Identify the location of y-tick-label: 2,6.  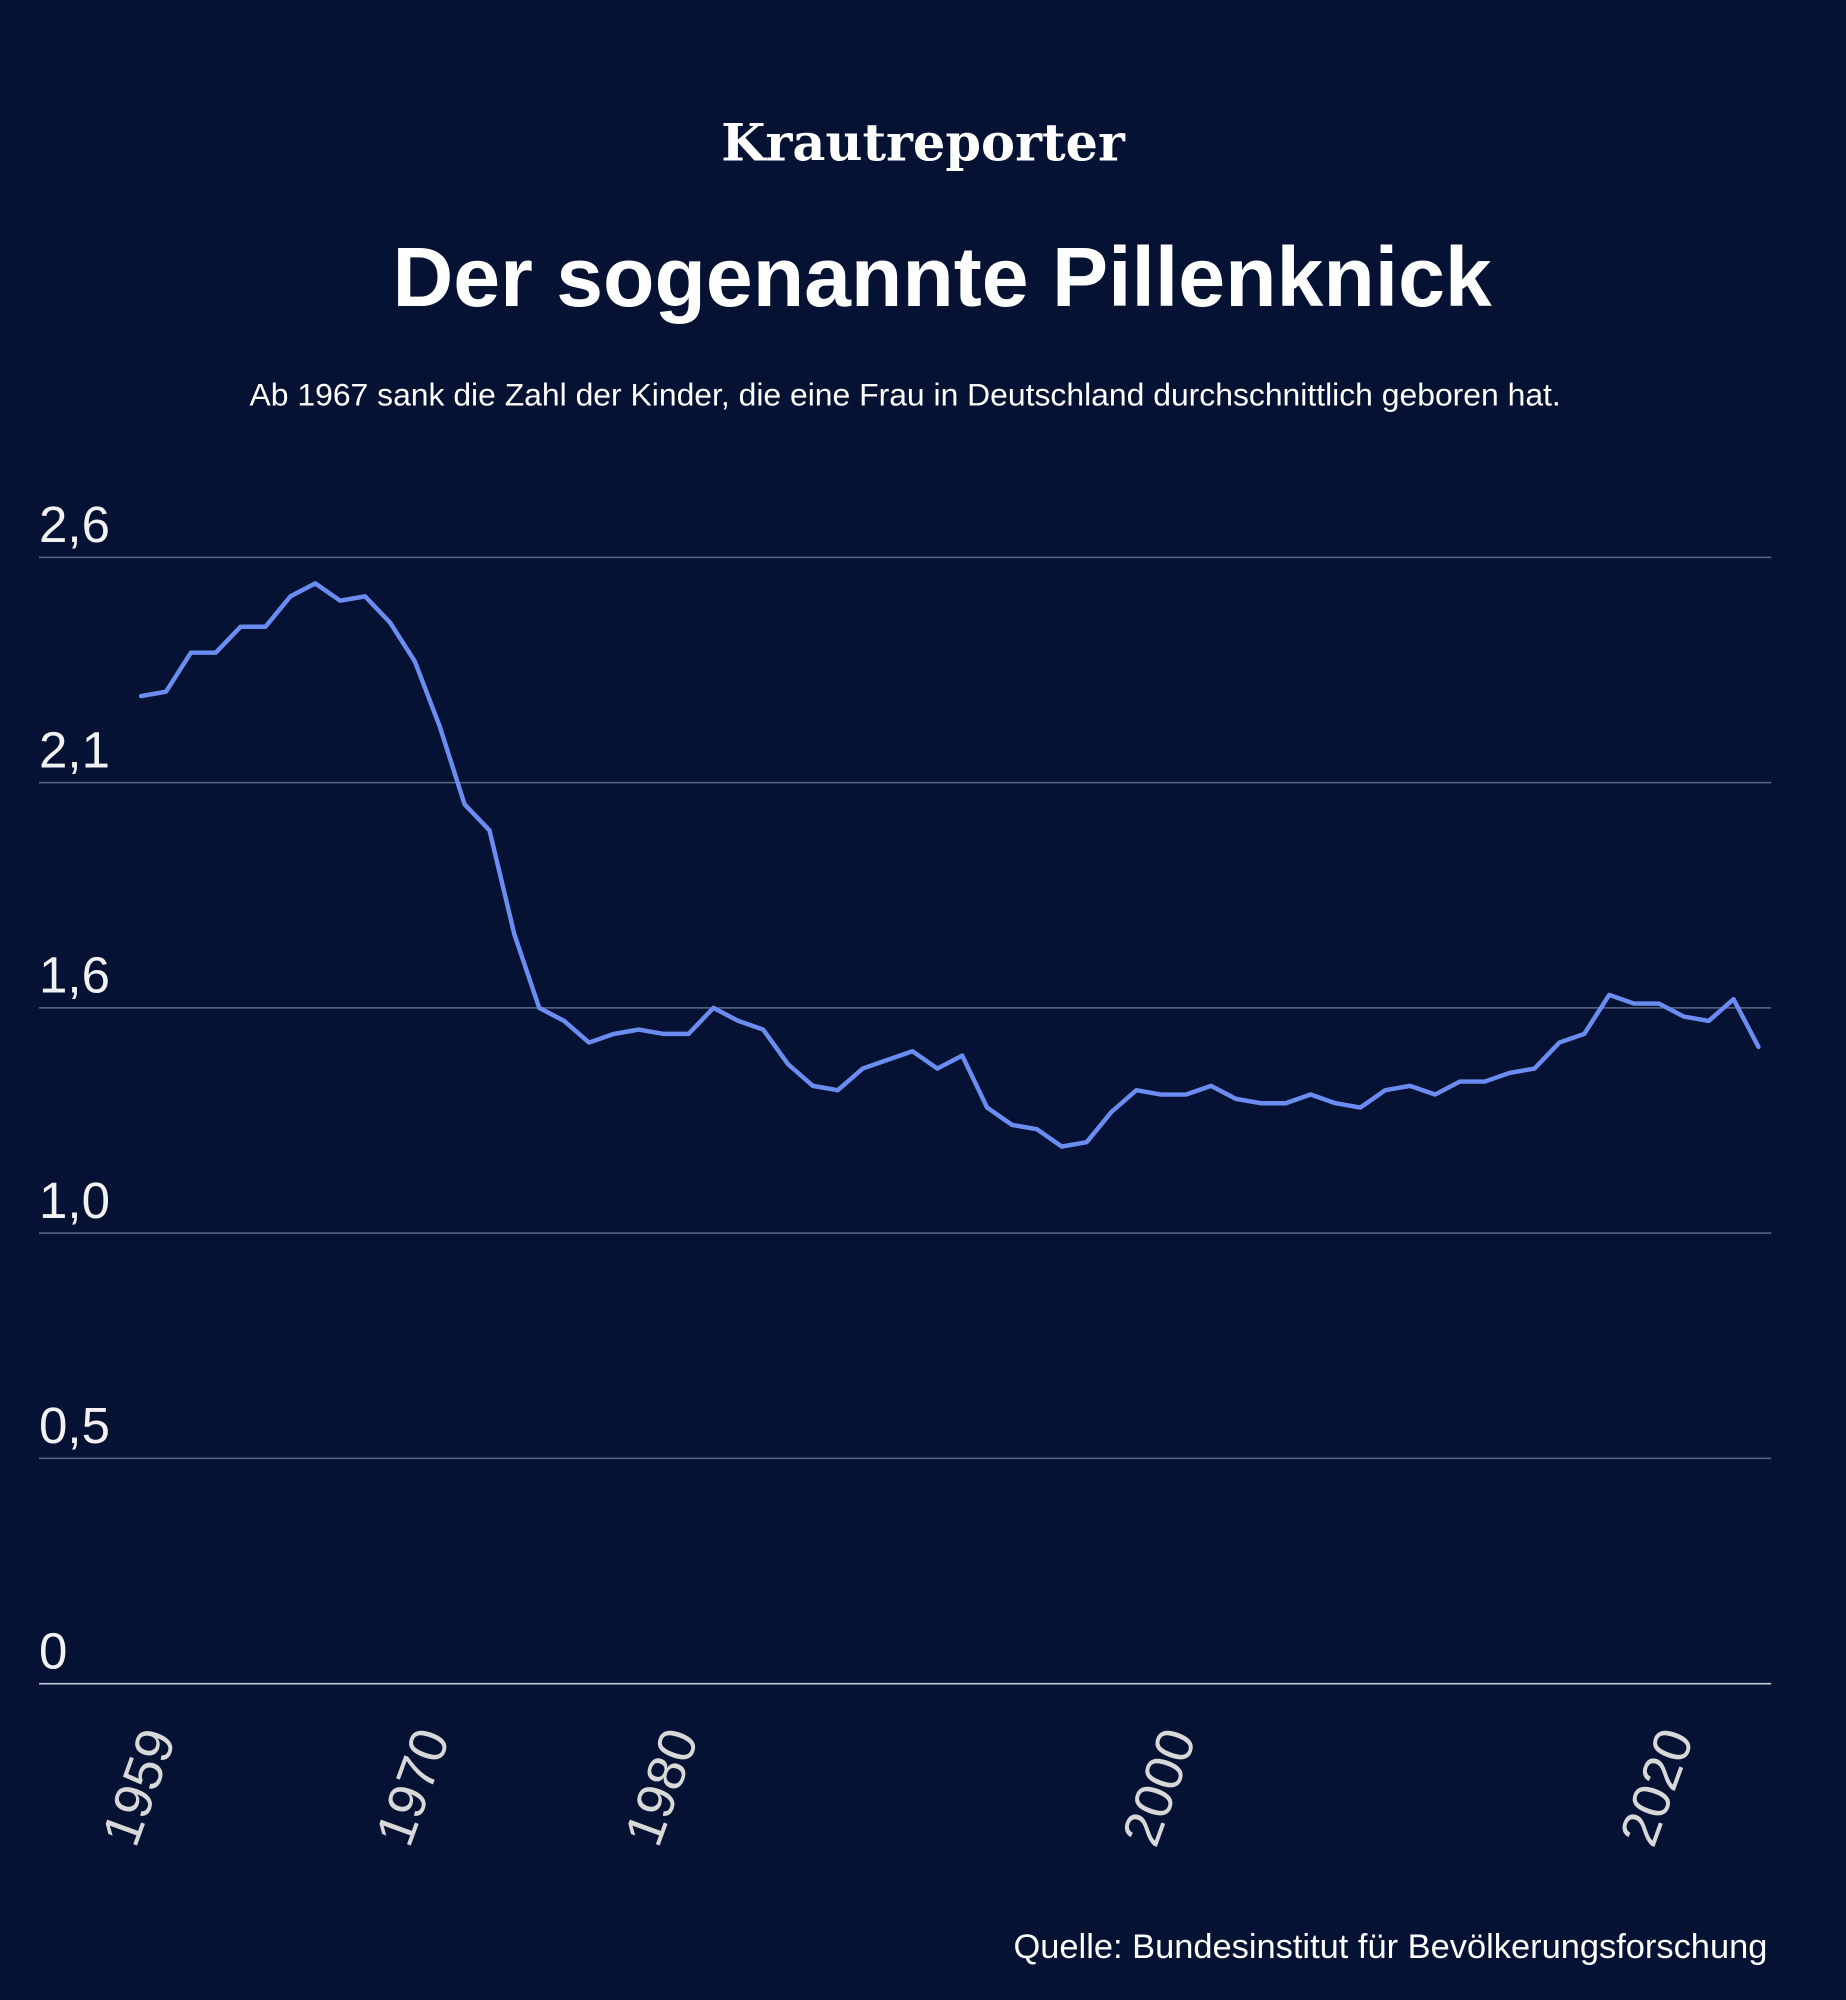
(74, 524).